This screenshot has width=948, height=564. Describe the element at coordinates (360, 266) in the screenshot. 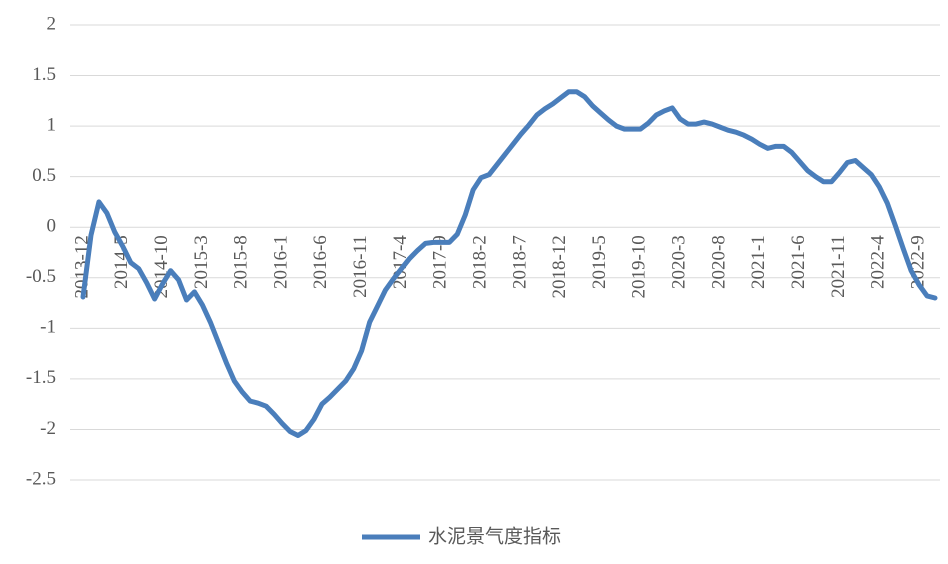

I see `x-tick-label: 2016-11` at that location.